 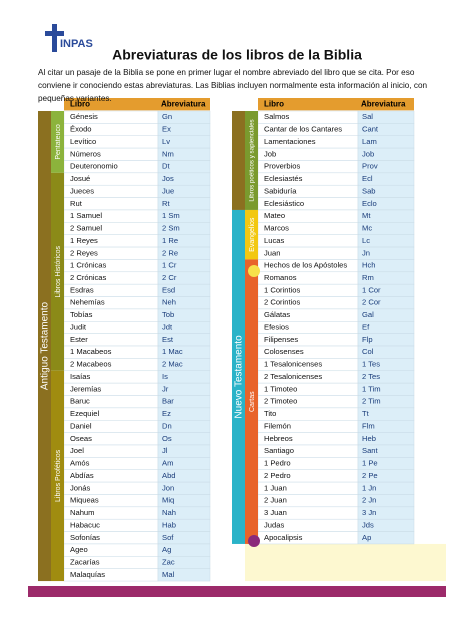 What do you see at coordinates (183, 103) in the screenshot?
I see `header-cell: Abreviatura` at bounding box center [183, 103].